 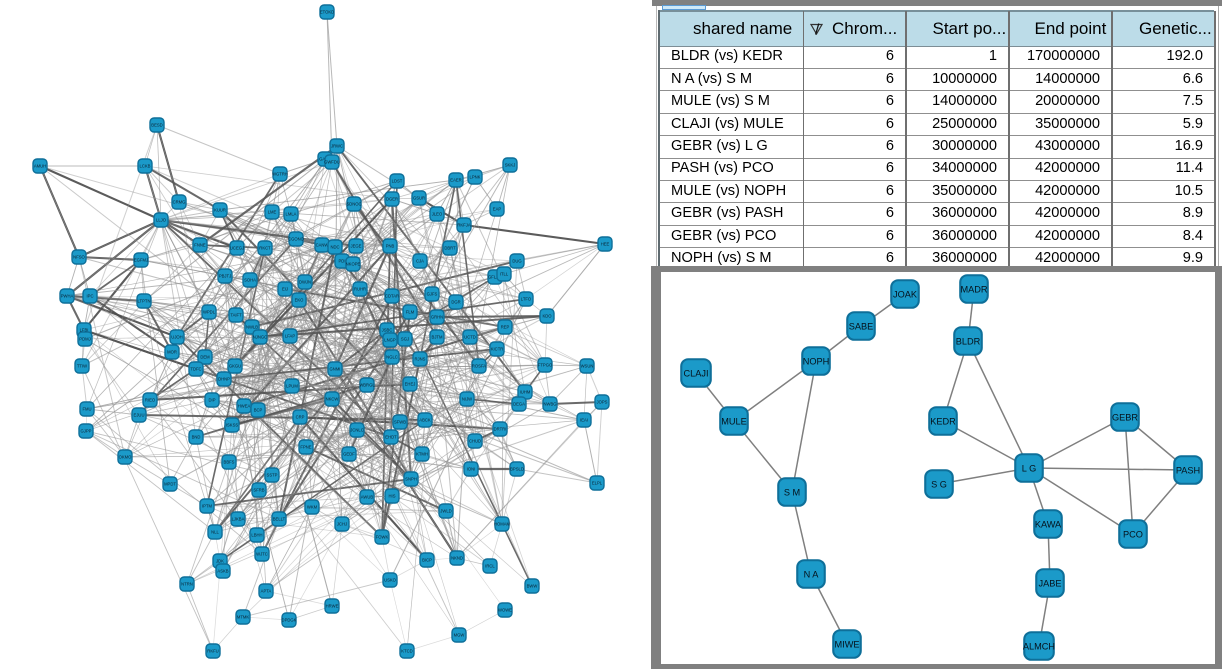 I want to click on svg-text: HWEA, so click(x=244, y=406).